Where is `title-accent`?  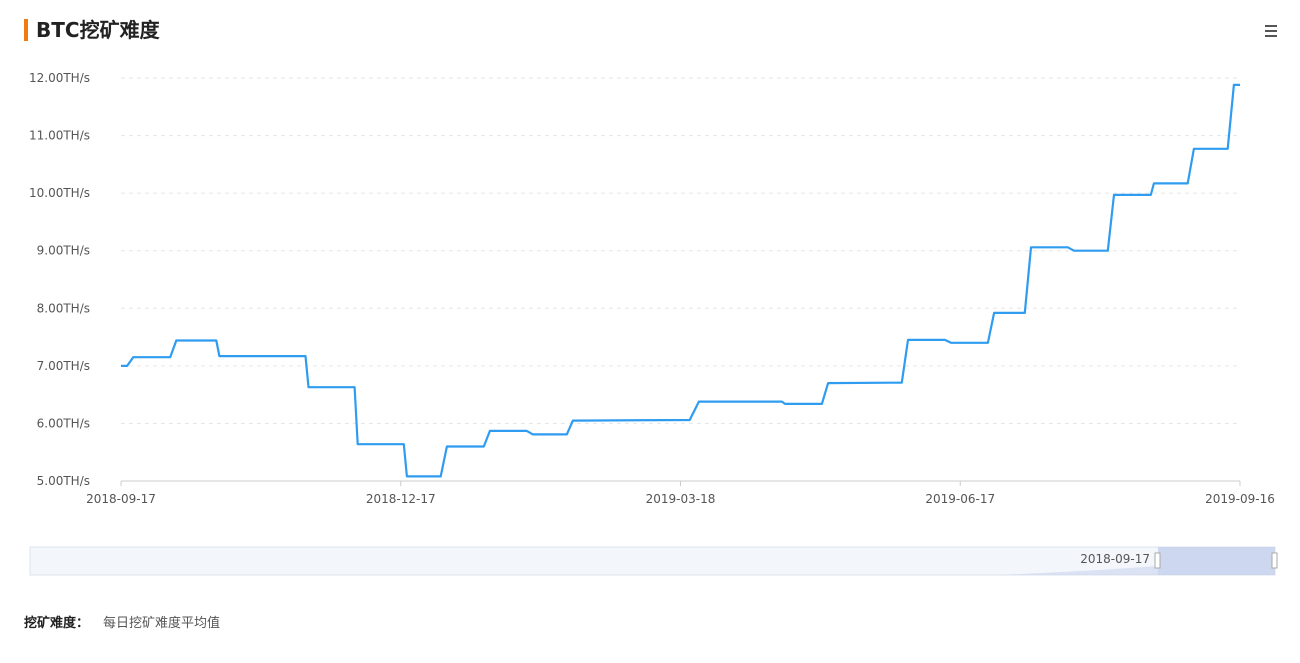
title-accent is located at coordinates (26, 30).